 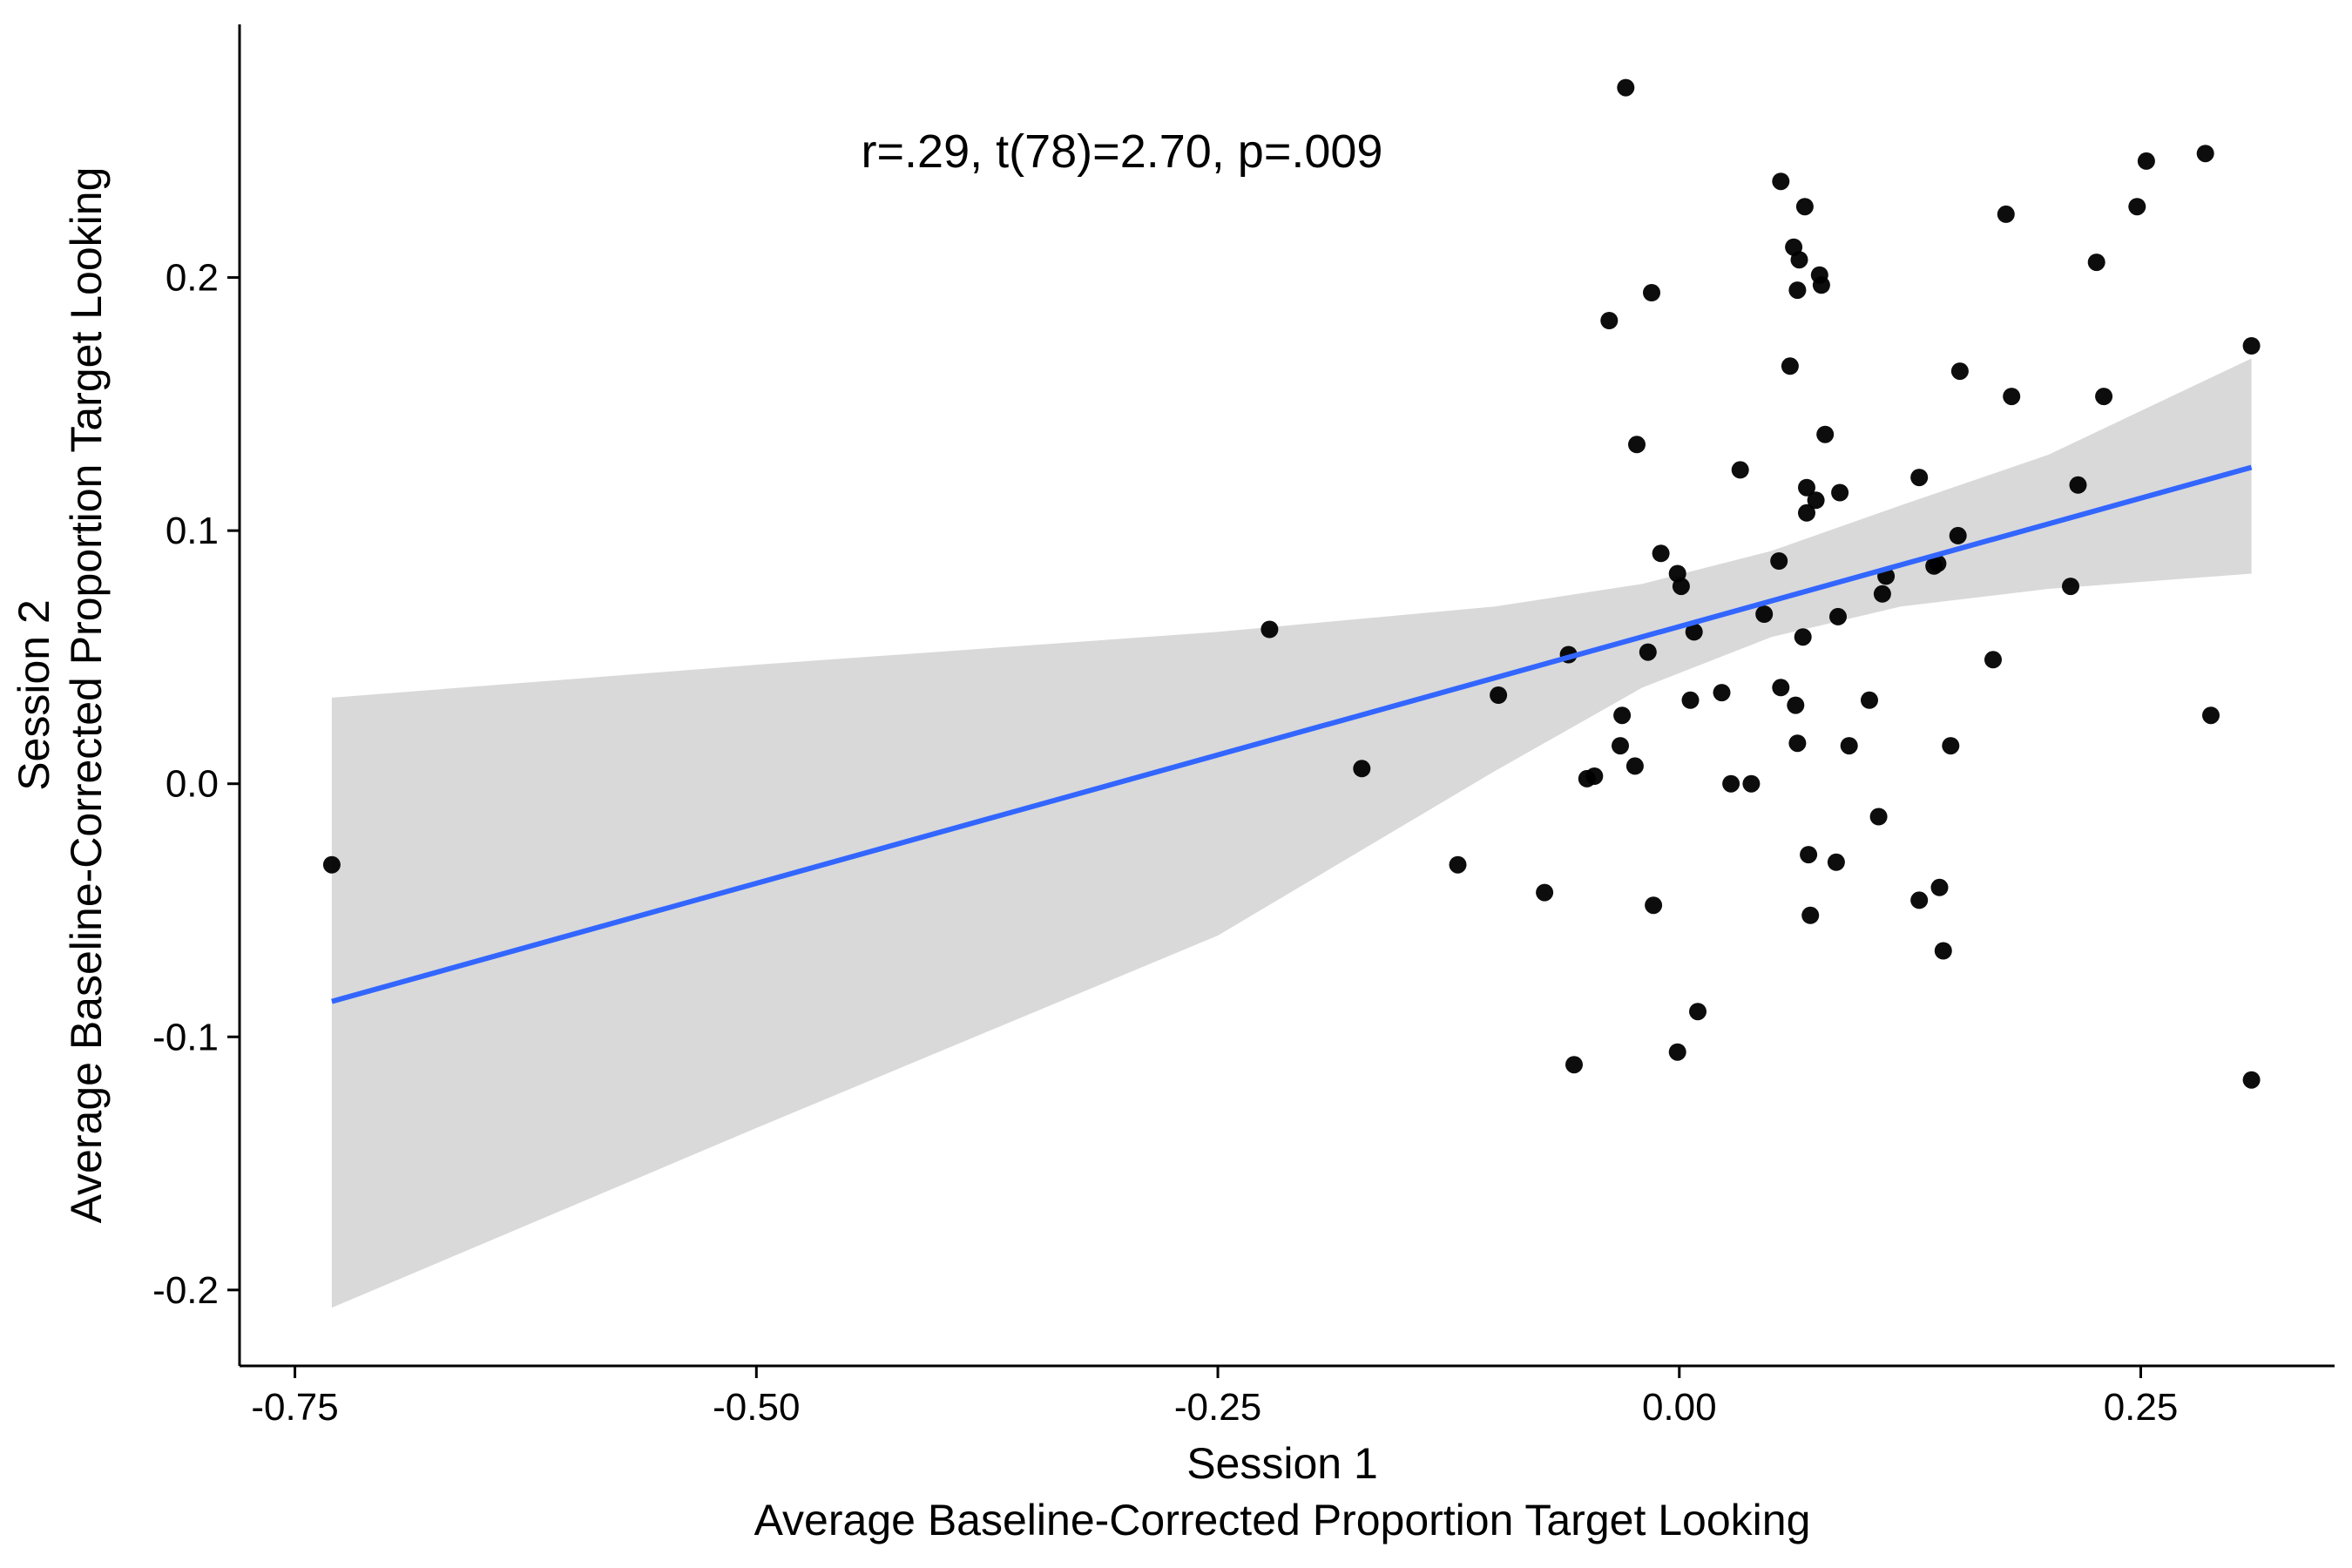 I want to click on y-tick-label: -0.2, so click(x=185, y=1290).